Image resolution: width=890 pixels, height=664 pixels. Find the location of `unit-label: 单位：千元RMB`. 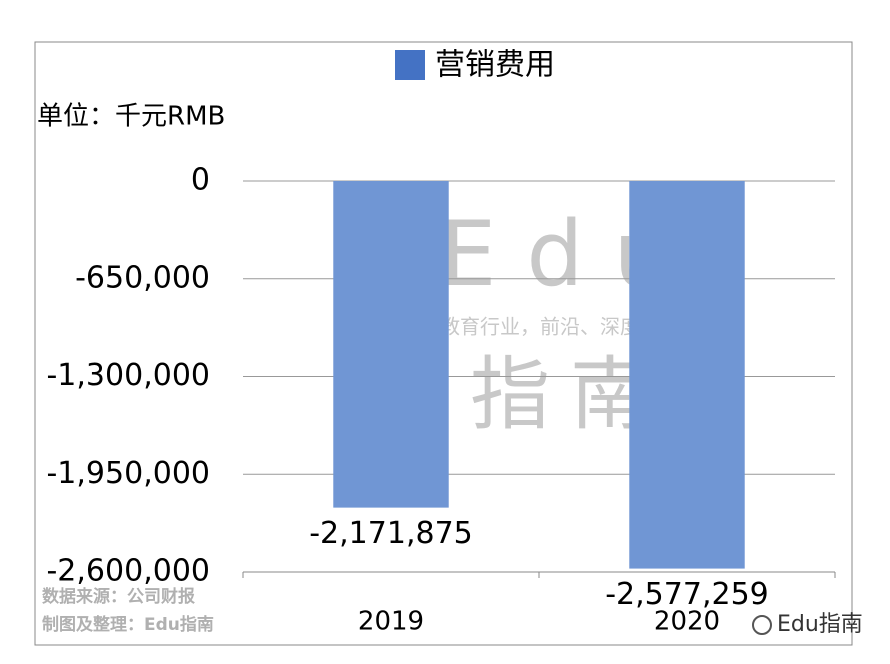

unit-label: 单位：千元RMB is located at coordinates (131, 117).